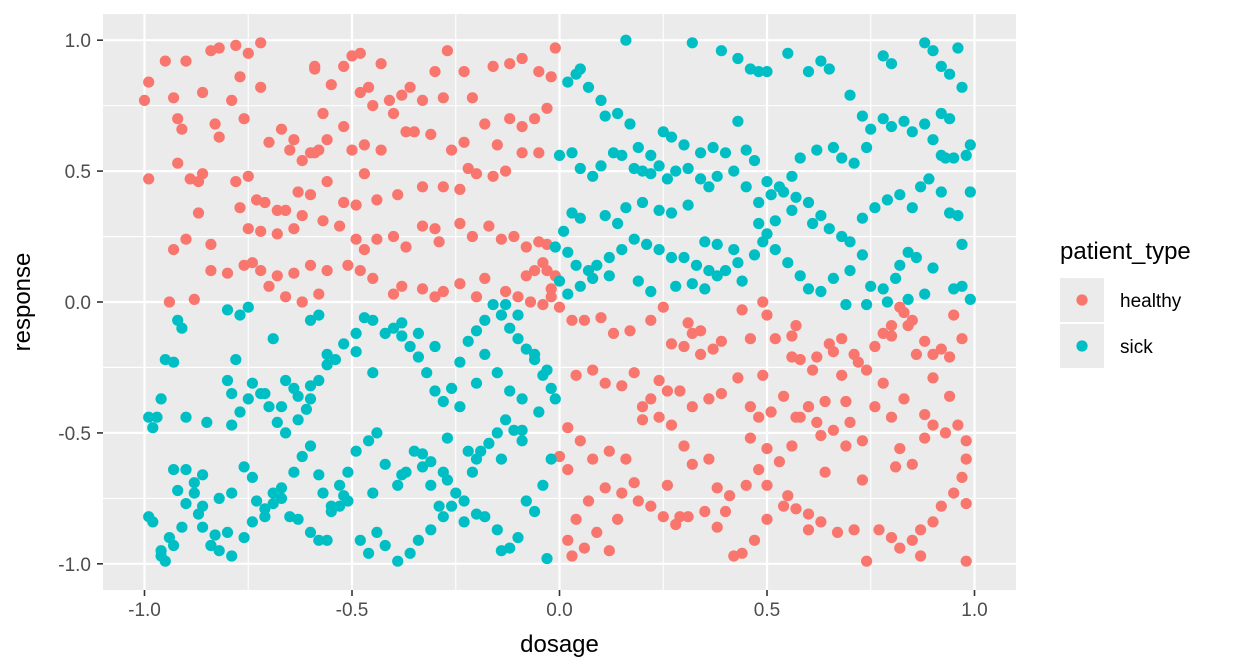 The image size is (1248, 672). What do you see at coordinates (1082, 300) in the screenshot?
I see `legend-key-dot` at bounding box center [1082, 300].